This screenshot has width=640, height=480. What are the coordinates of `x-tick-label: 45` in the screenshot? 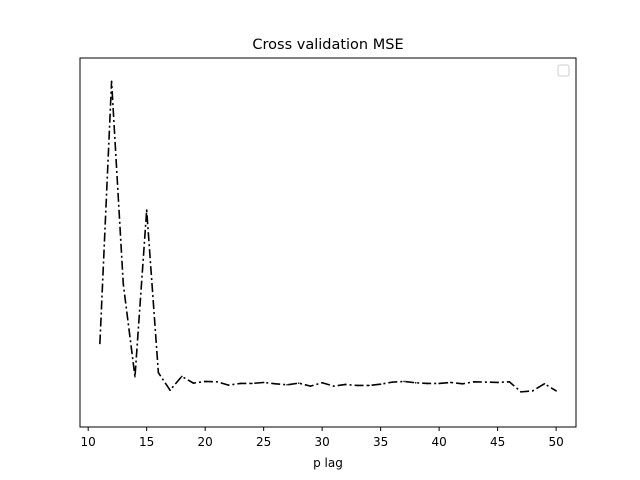 It's located at (497, 442).